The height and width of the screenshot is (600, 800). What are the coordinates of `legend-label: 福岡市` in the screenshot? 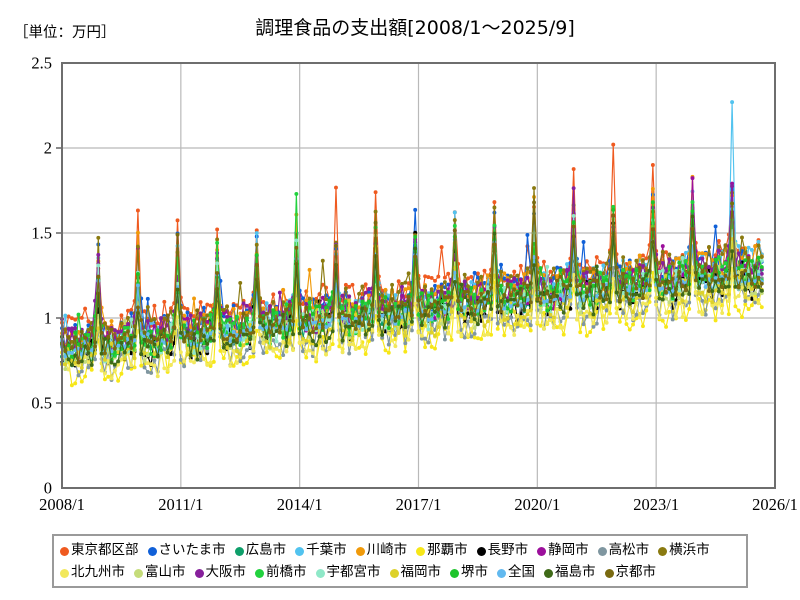 It's located at (421, 572).